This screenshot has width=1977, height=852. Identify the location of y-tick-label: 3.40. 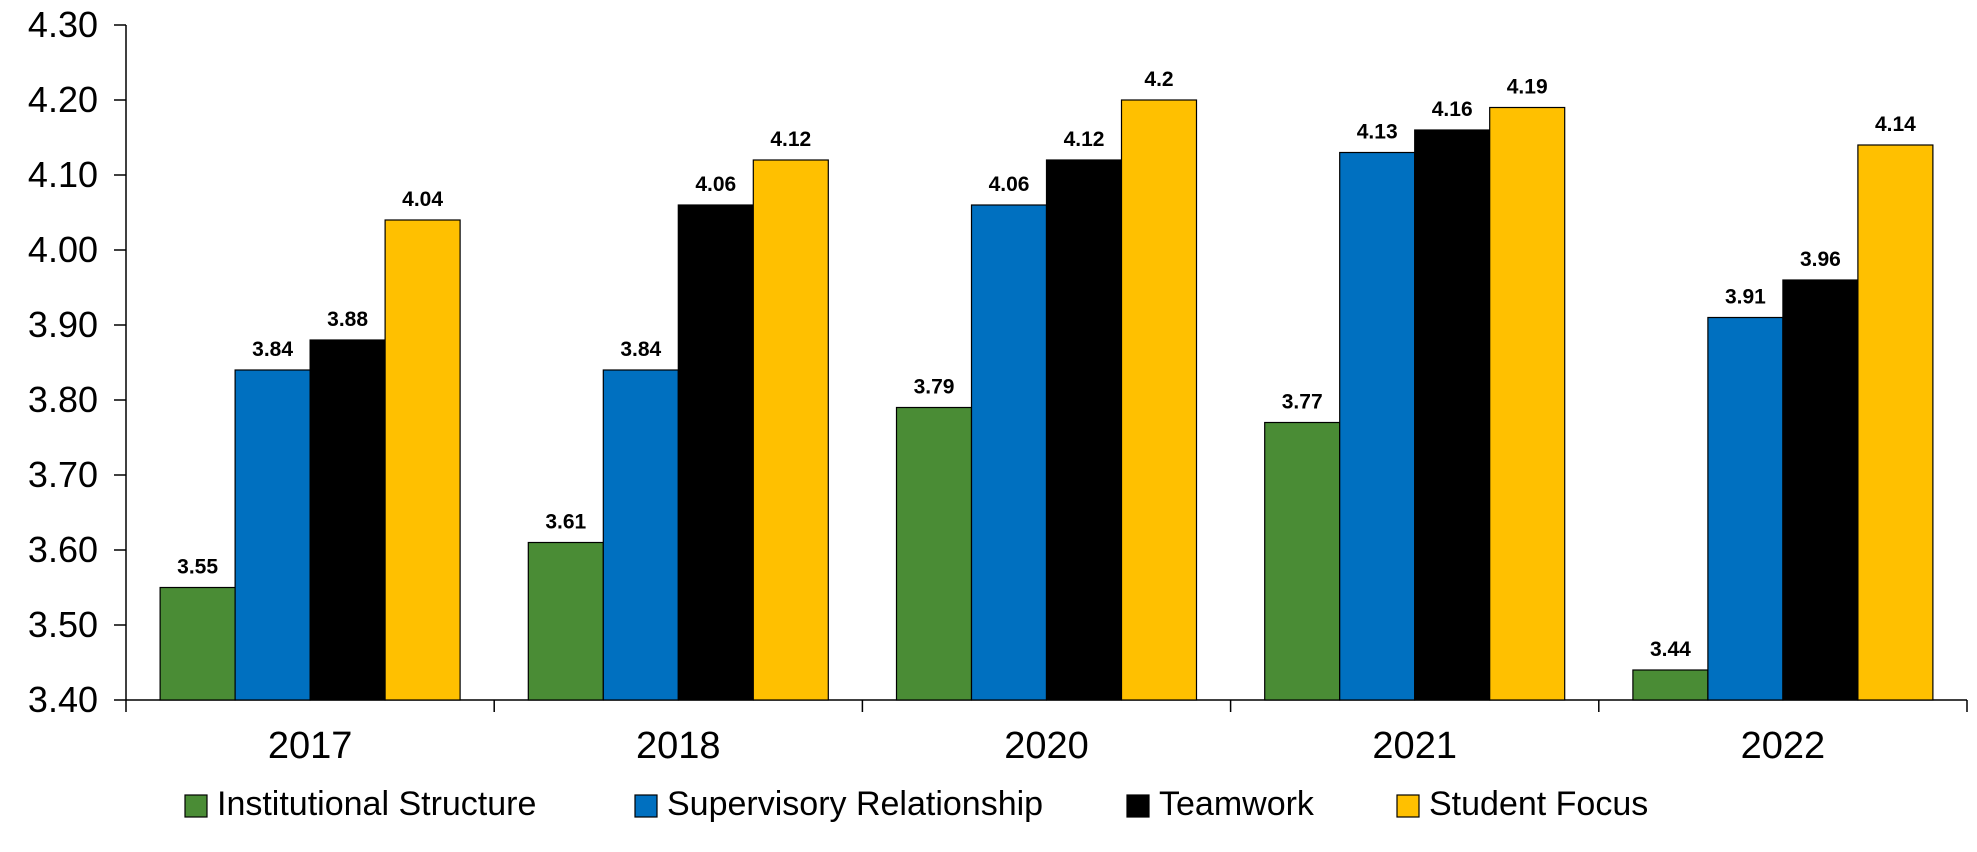
(63, 699).